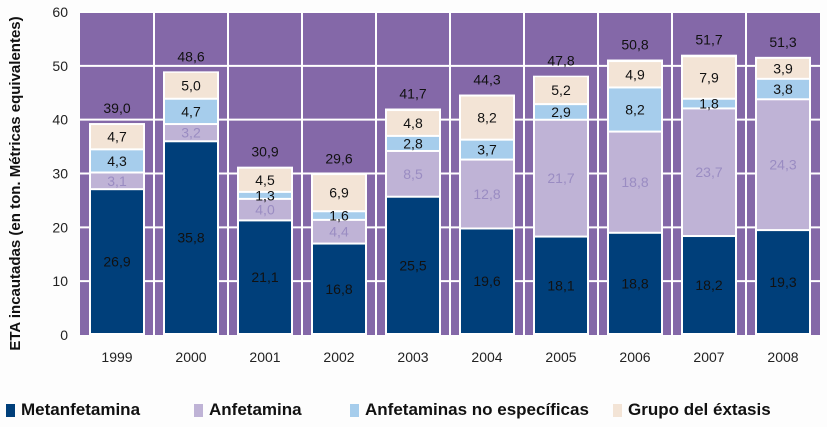  What do you see at coordinates (487, 203) in the screenshot?
I see `bar-stack-2004: 19,6 12,8 3,7 8,2 44,3` at bounding box center [487, 203].